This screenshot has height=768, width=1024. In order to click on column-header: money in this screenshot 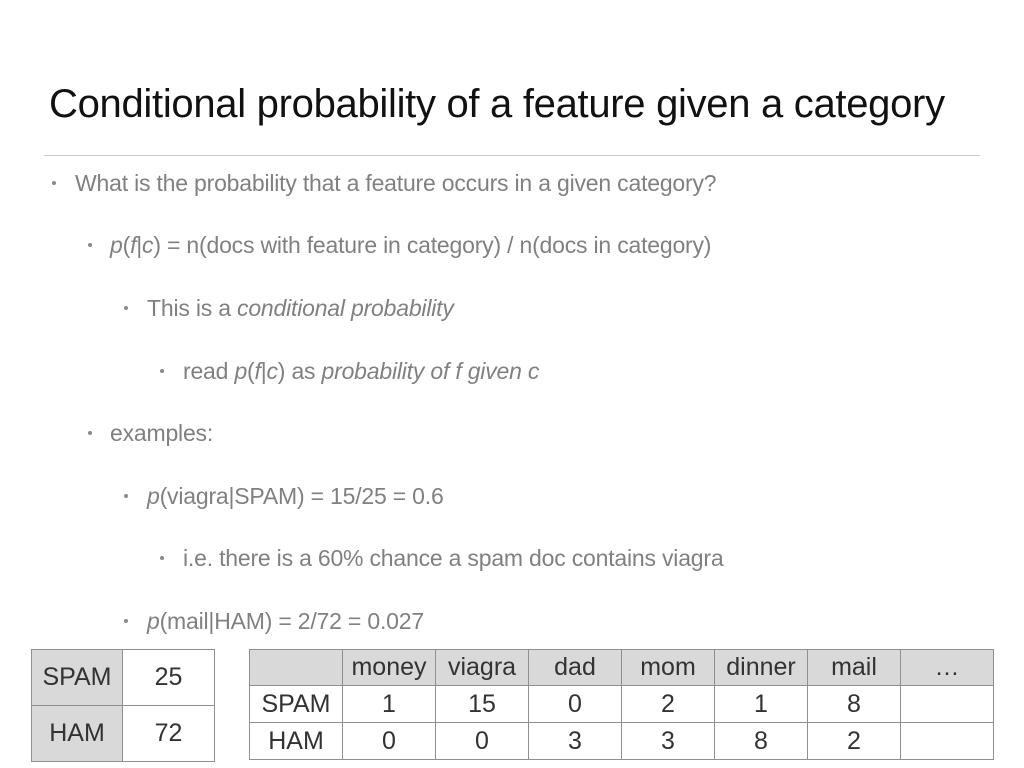, I will do `click(389, 667)`.